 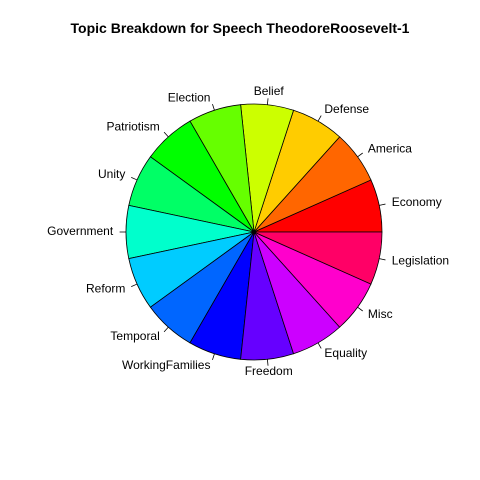 I want to click on pie-label-patriotism: Patriotism, so click(x=132, y=127).